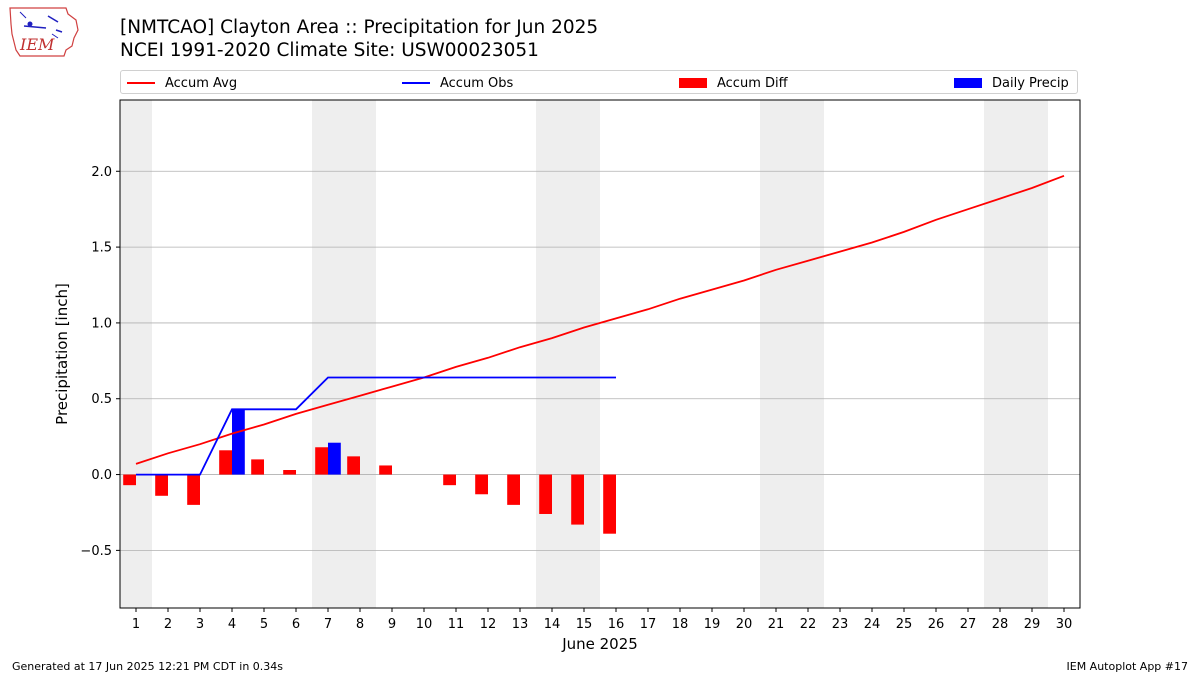 The width and height of the screenshot is (1200, 675). I want to click on legend-item-accum-diff: Accum Diff, so click(733, 83).